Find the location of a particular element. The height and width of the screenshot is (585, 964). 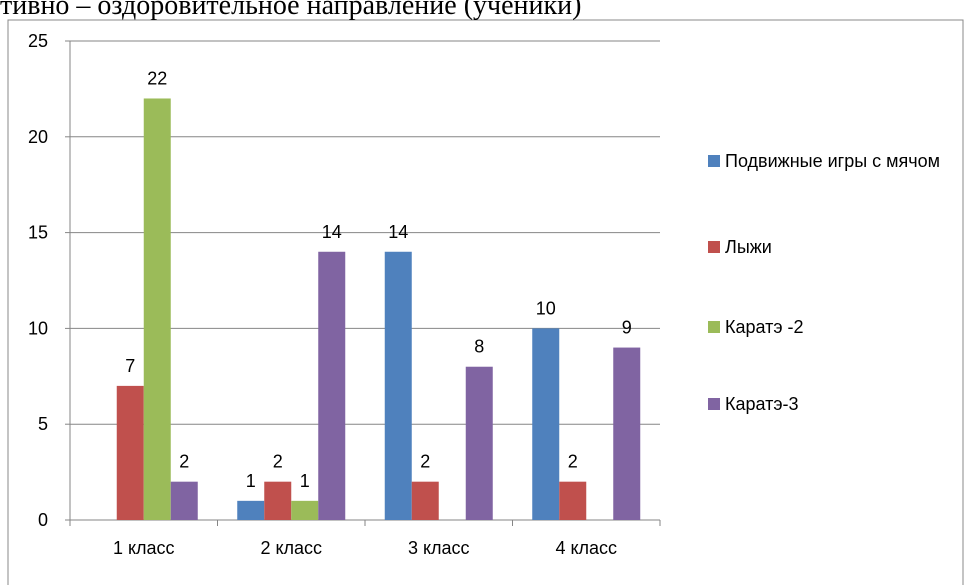

legend-item: Каратэ -2 is located at coordinates (833, 327).